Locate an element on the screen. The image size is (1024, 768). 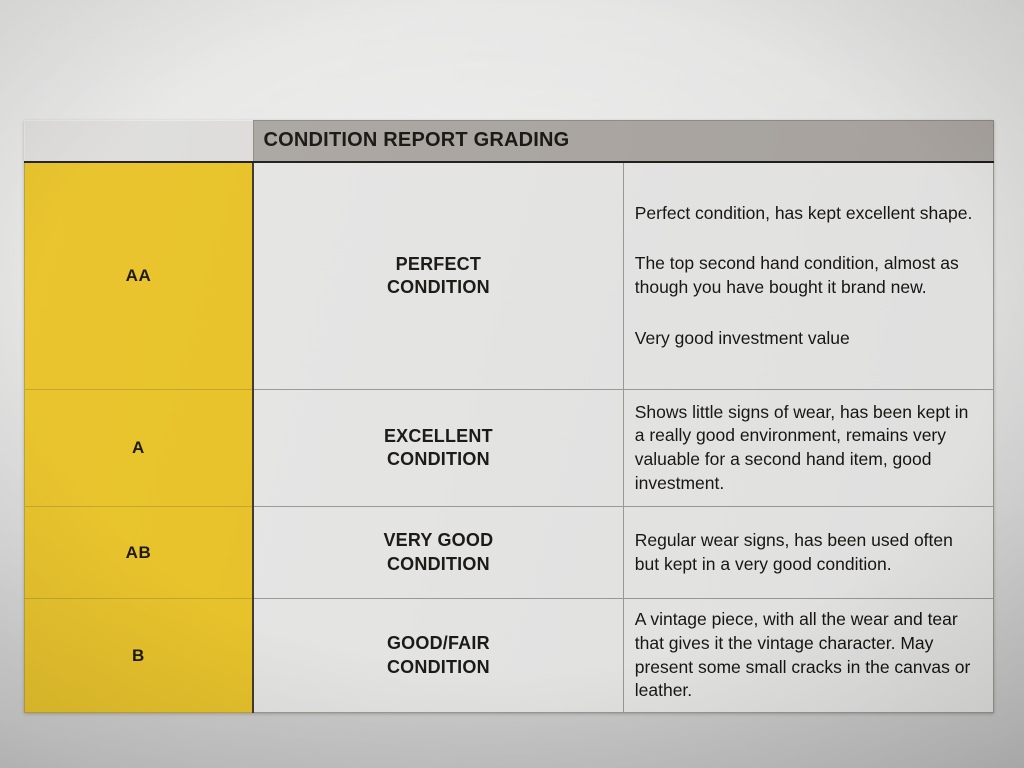
condition-name-b: GOOD/FAIR CONDITION is located at coordinates (438, 655).